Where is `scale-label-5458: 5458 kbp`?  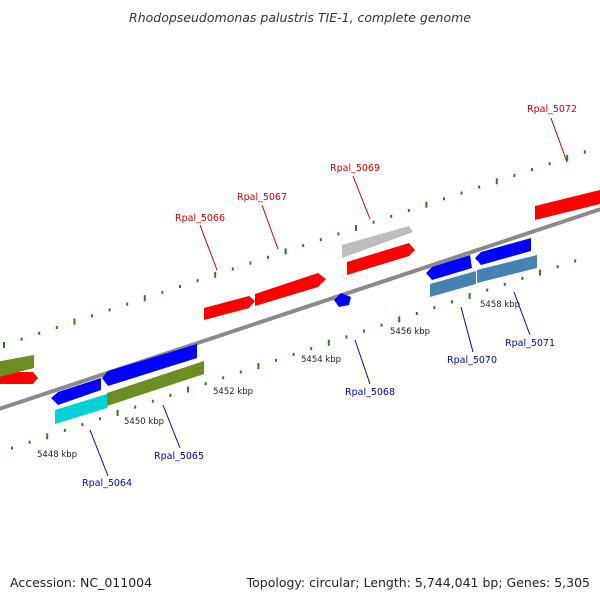 scale-label-5458: 5458 kbp is located at coordinates (500, 305).